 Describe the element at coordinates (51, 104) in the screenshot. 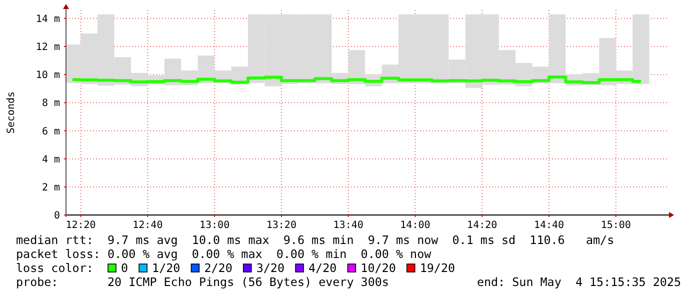

I see `y-tick-label: 8 m` at that location.